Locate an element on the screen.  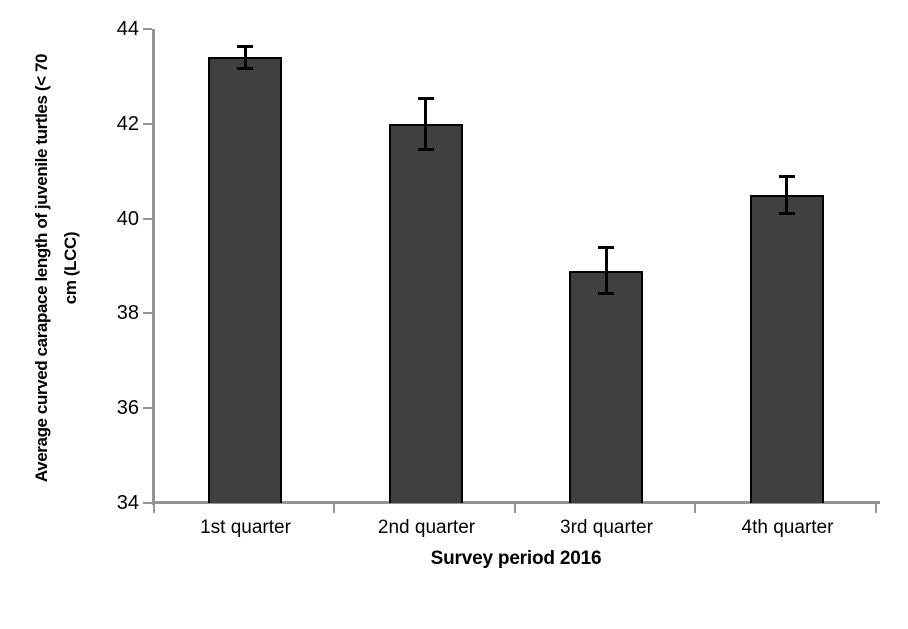
y-tick-label: 44 is located at coordinates (127, 29).